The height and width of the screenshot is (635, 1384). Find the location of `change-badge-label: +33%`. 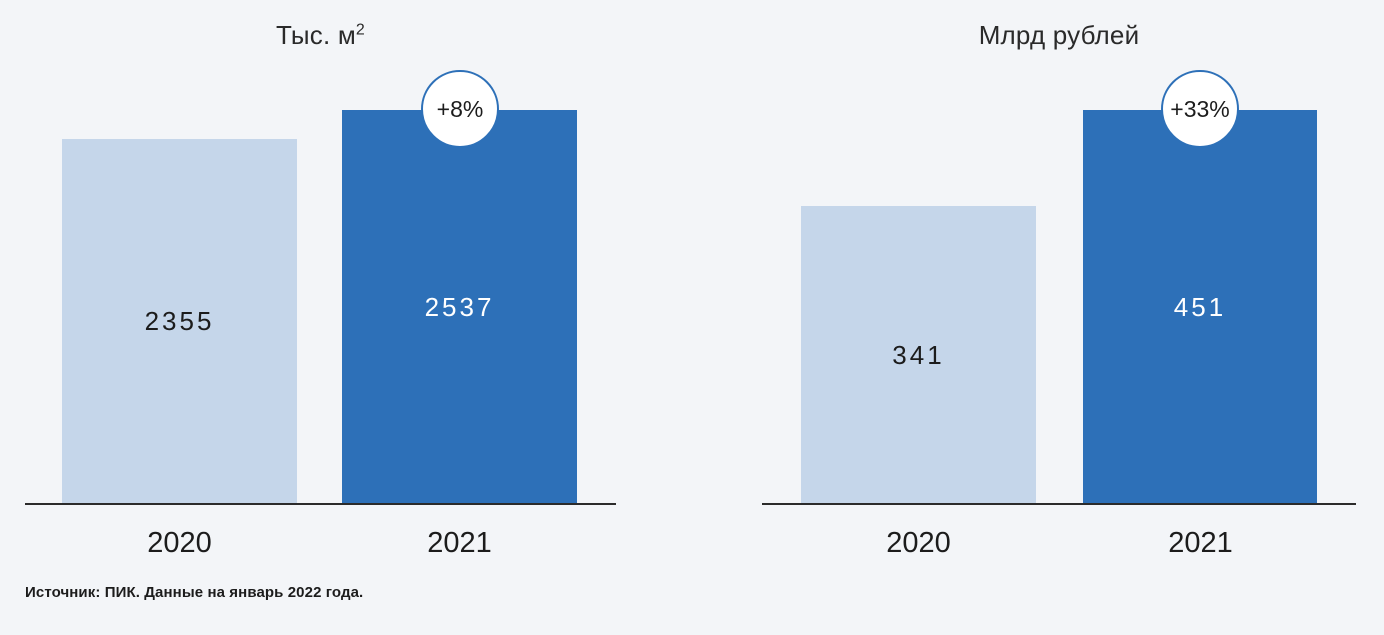

change-badge-label: +33% is located at coordinates (1200, 108).